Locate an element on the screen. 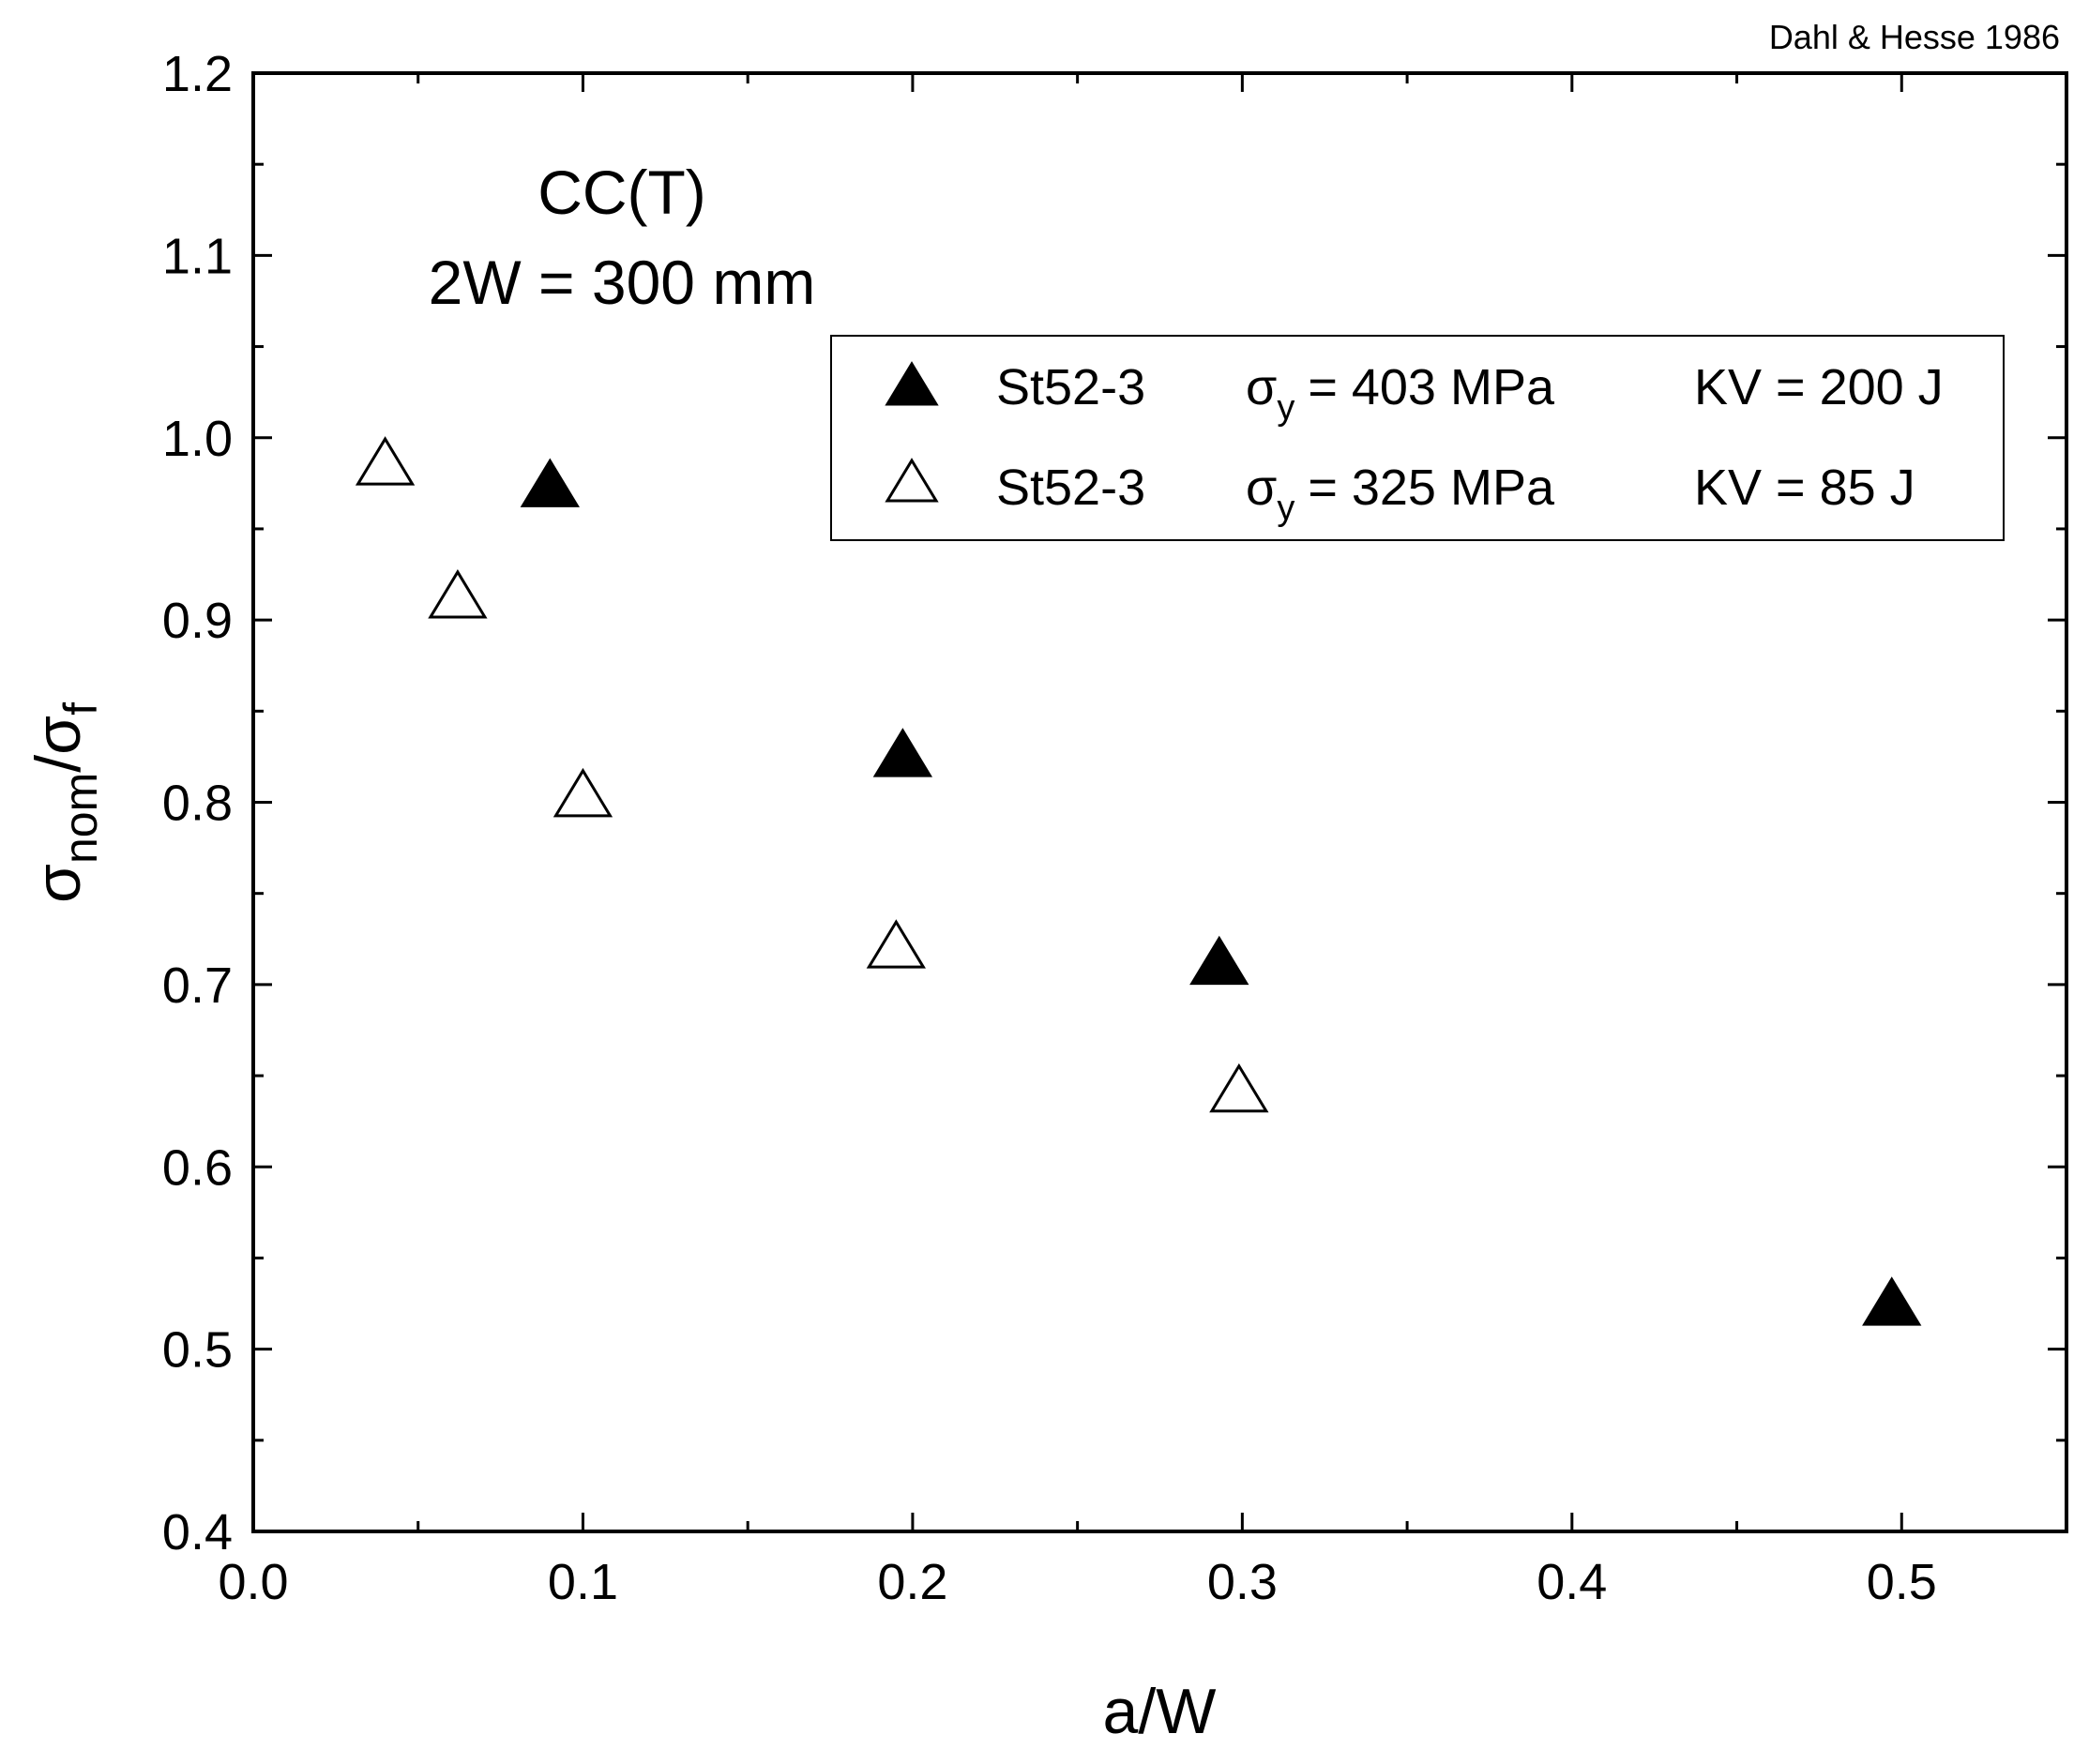 This screenshot has width=2089, height=1764. x-tick-label: 0.2 is located at coordinates (912, 1582).